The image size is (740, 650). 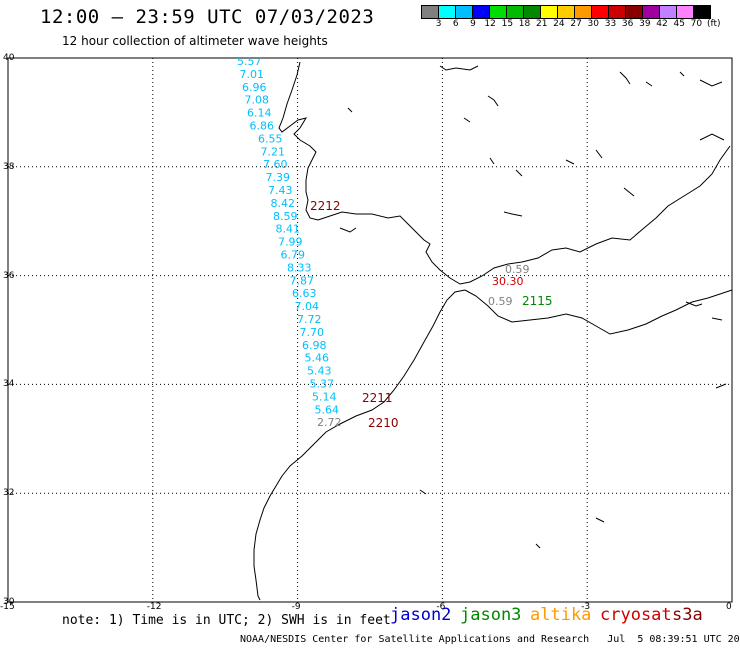 What do you see at coordinates (377, 398) in the screenshot?
I see `pass-time-label: 2211` at bounding box center [377, 398].